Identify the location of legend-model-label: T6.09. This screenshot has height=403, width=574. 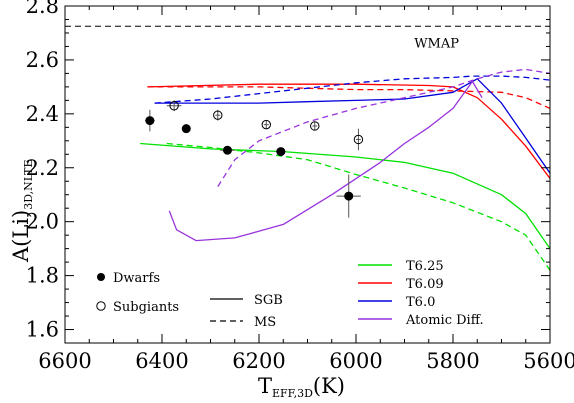
(425, 284).